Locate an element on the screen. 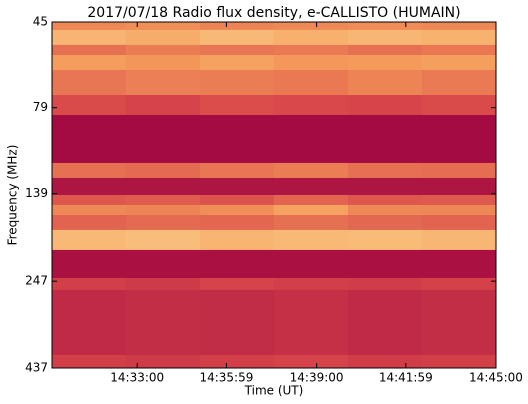 The image size is (528, 404). x-tick-label: 14:41:59 is located at coordinates (406, 378).